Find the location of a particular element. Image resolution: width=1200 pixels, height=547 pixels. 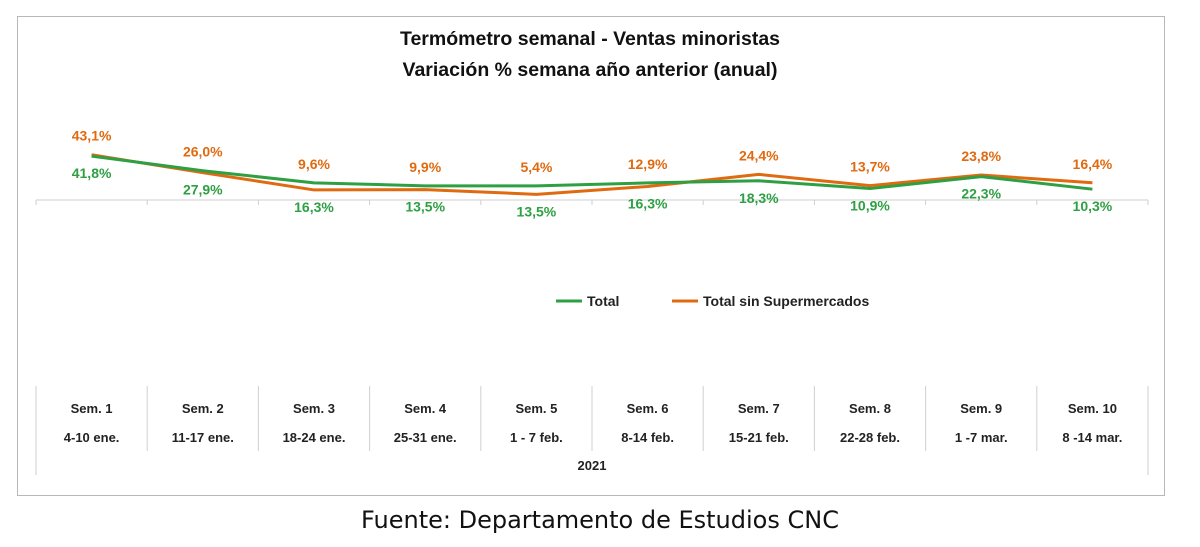

data-label-sin-supermercados: 43,1% is located at coordinates (92, 136).